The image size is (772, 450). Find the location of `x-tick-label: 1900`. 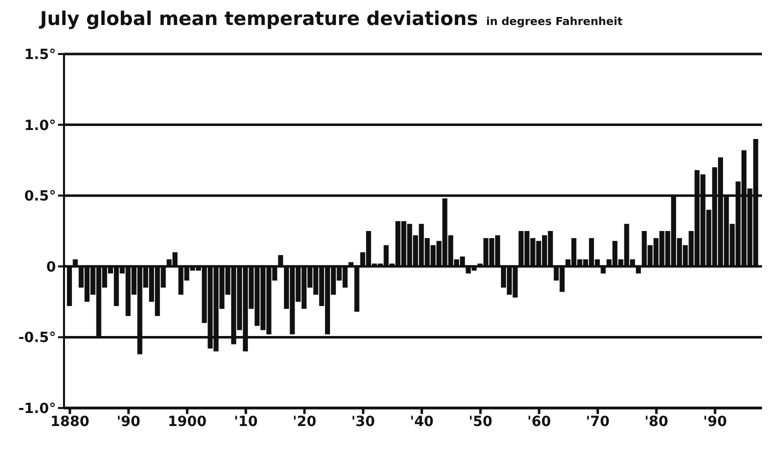

x-tick-label: 1900 is located at coordinates (187, 422).